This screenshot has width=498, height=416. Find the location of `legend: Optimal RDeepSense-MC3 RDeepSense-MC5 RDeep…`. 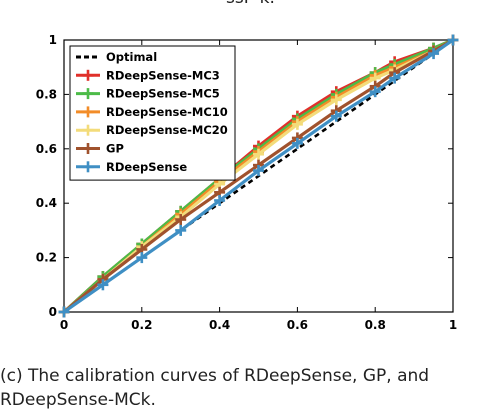

legend: Optimal RDeepSense-MC3 RDeepSense-MC5 RDeep… is located at coordinates (152, 113).